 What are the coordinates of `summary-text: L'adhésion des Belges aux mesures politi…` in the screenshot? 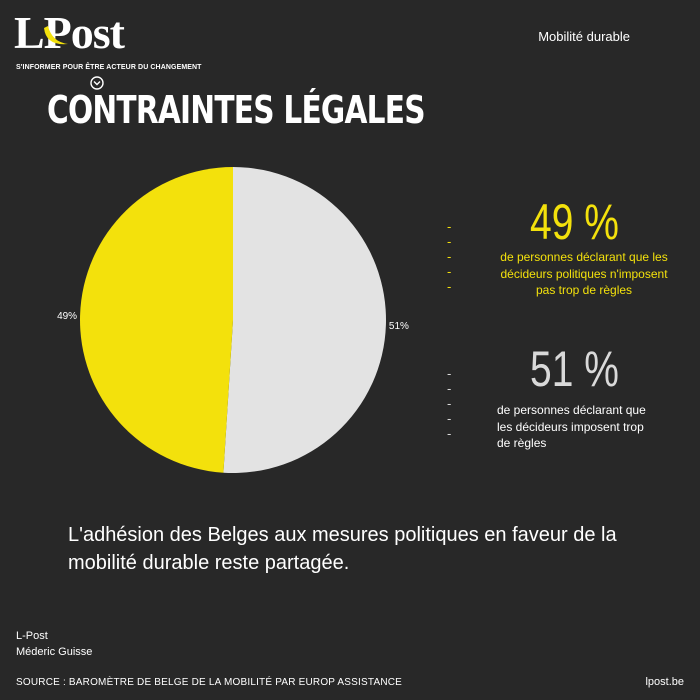 It's located at (342, 549).